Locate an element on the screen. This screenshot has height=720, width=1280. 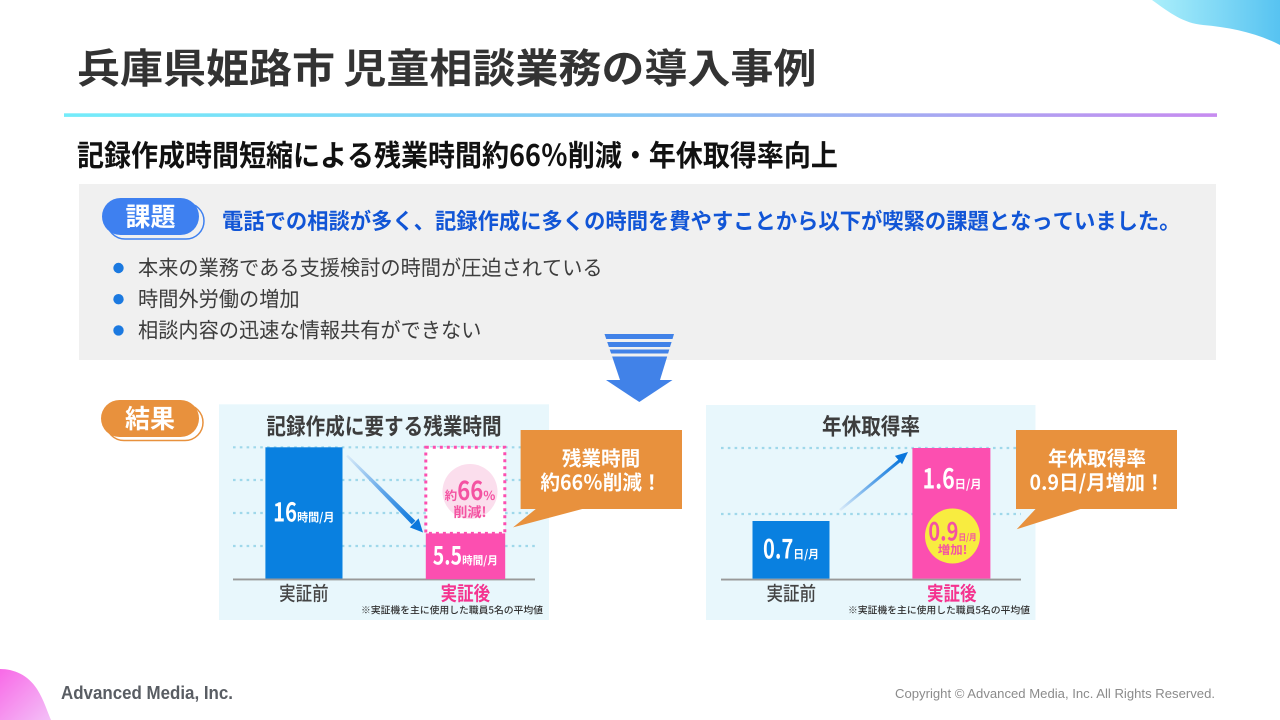
svg-text: Advanced Media, Inc. is located at coordinates (147, 692).